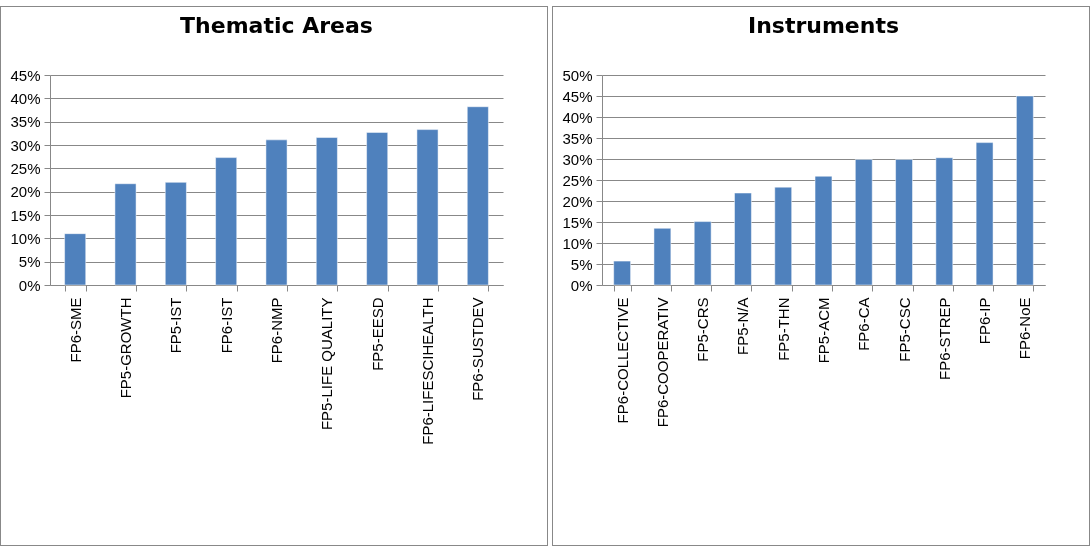 The height and width of the screenshot is (547, 1091). I want to click on y-tick-label: 50%, so click(577, 75).